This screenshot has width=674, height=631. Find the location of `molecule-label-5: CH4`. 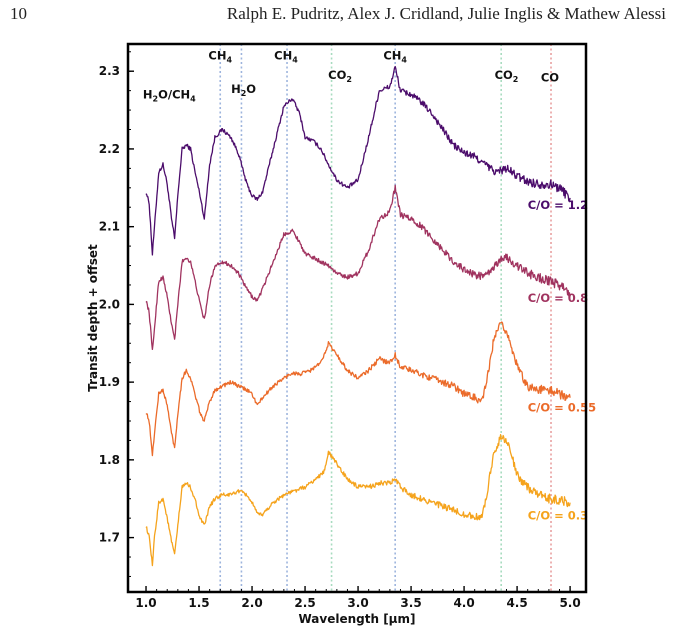

molecule-label-5: CH4 is located at coordinates (395, 57).